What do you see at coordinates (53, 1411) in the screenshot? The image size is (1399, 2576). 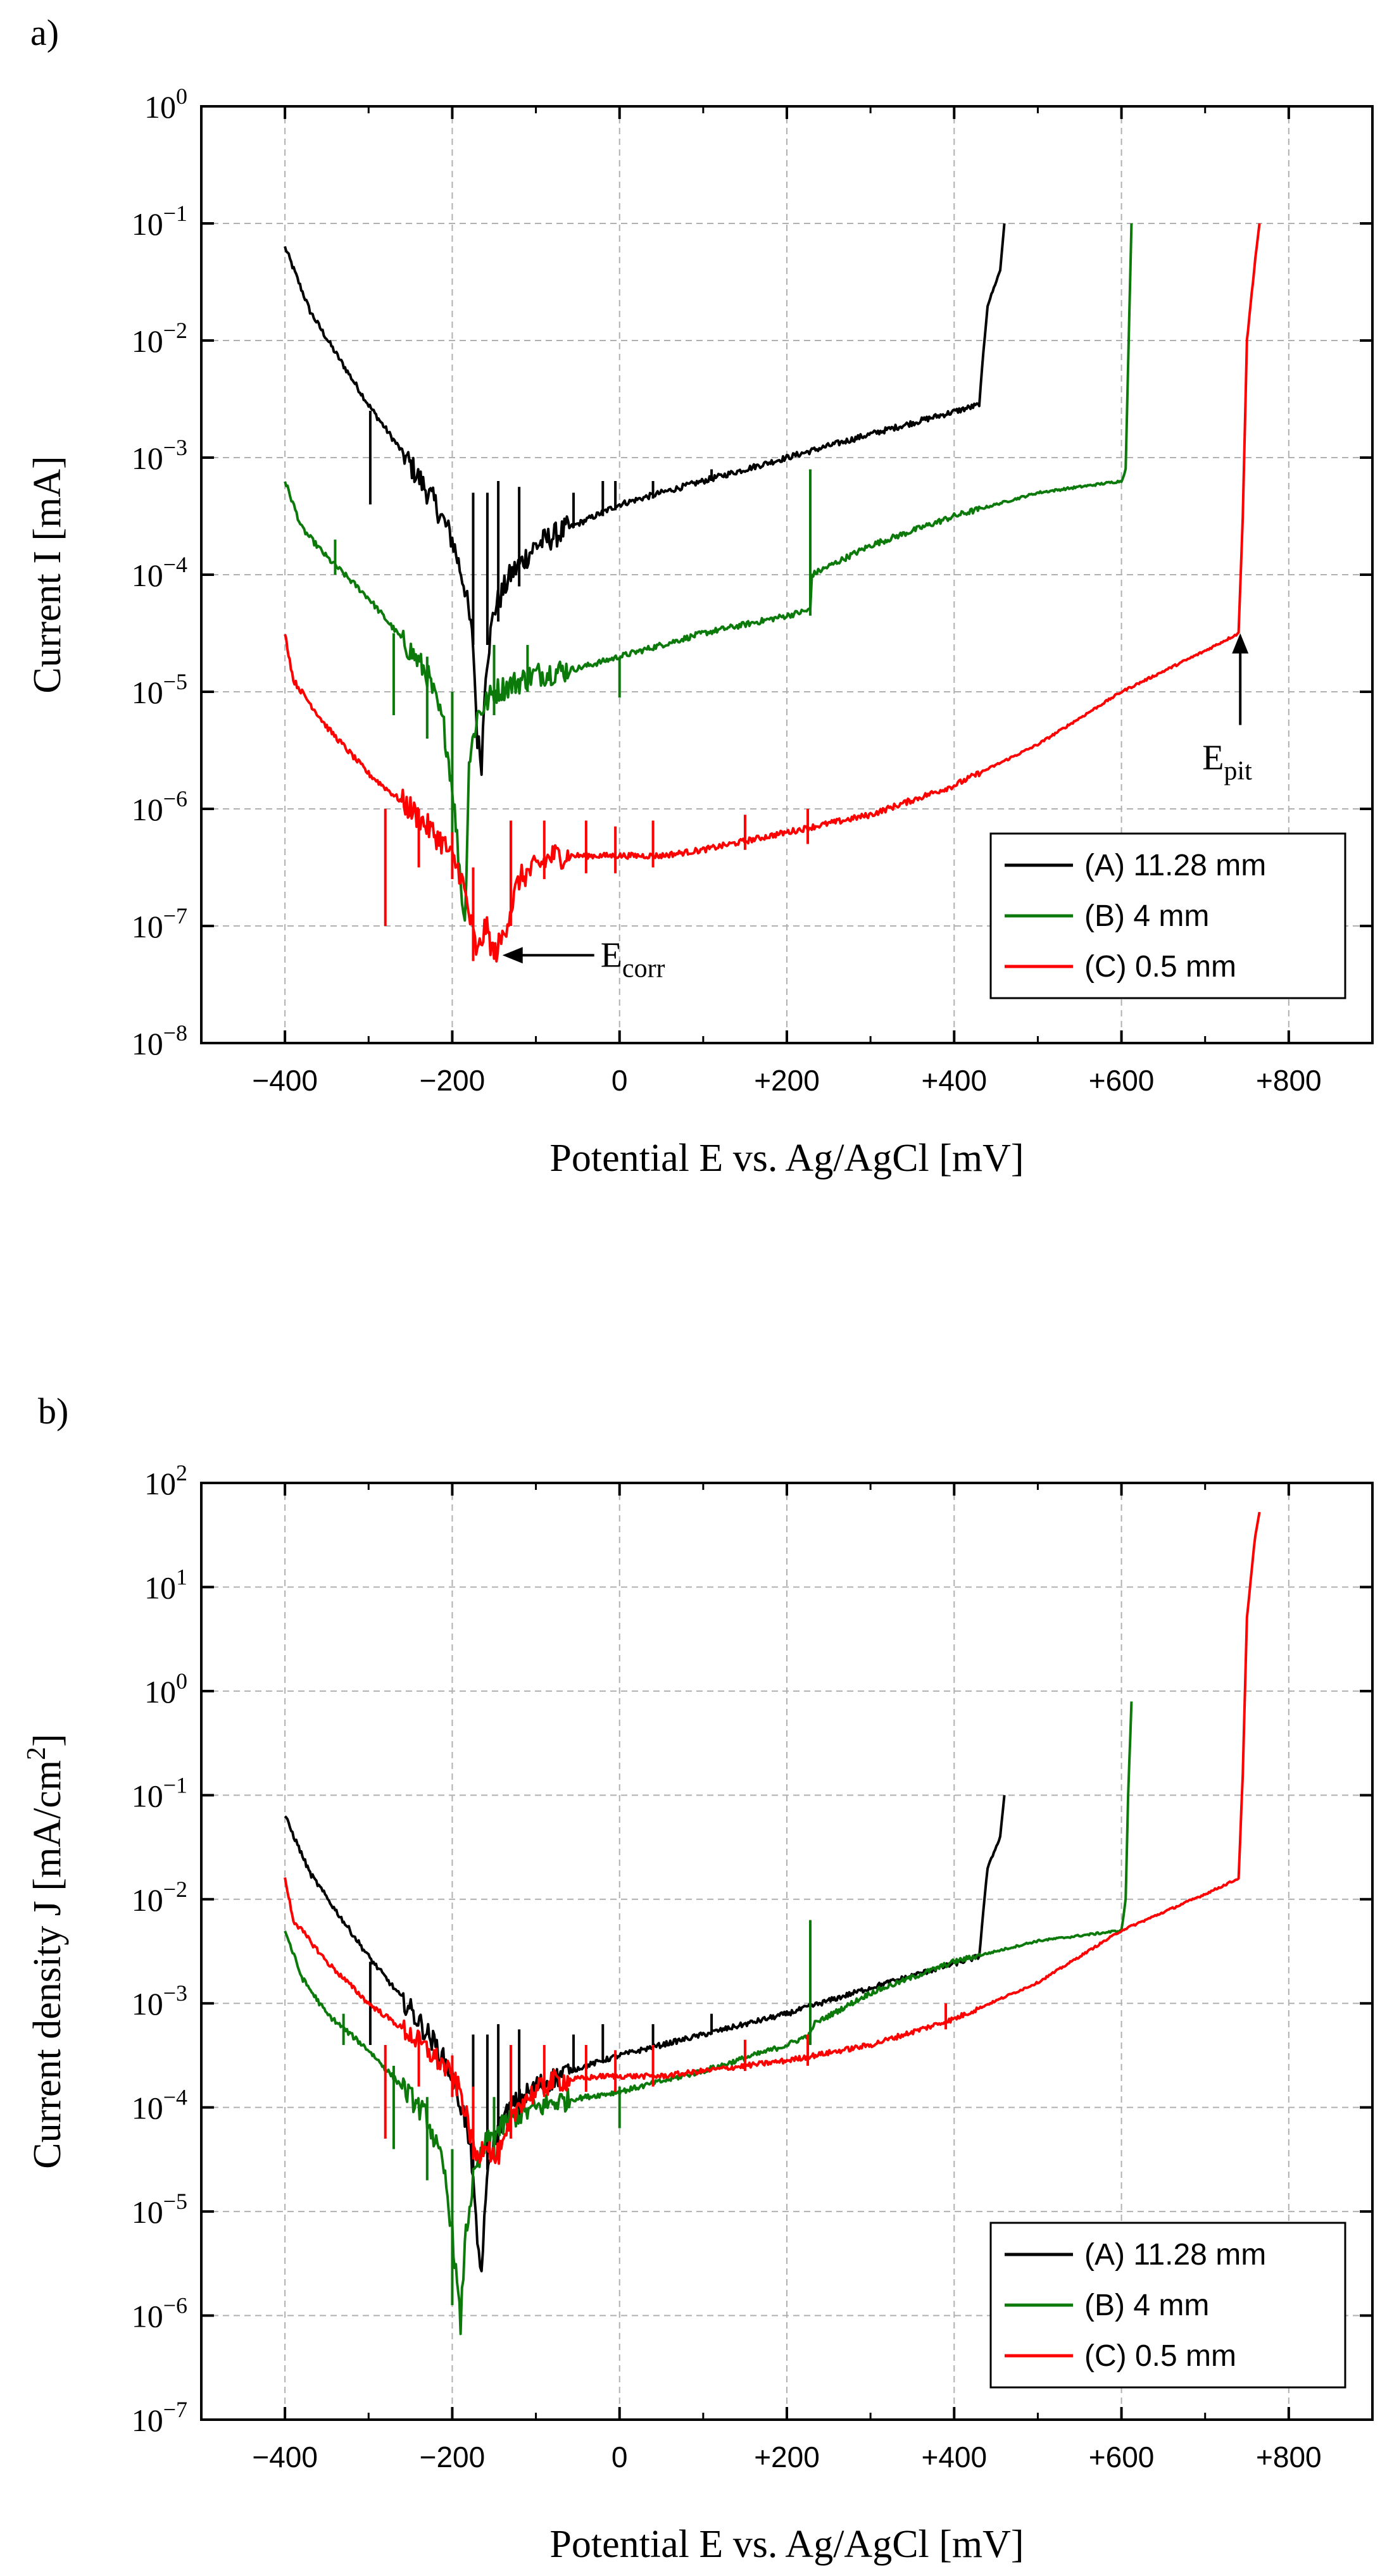 I see `panel-label-b: b)` at bounding box center [53, 1411].